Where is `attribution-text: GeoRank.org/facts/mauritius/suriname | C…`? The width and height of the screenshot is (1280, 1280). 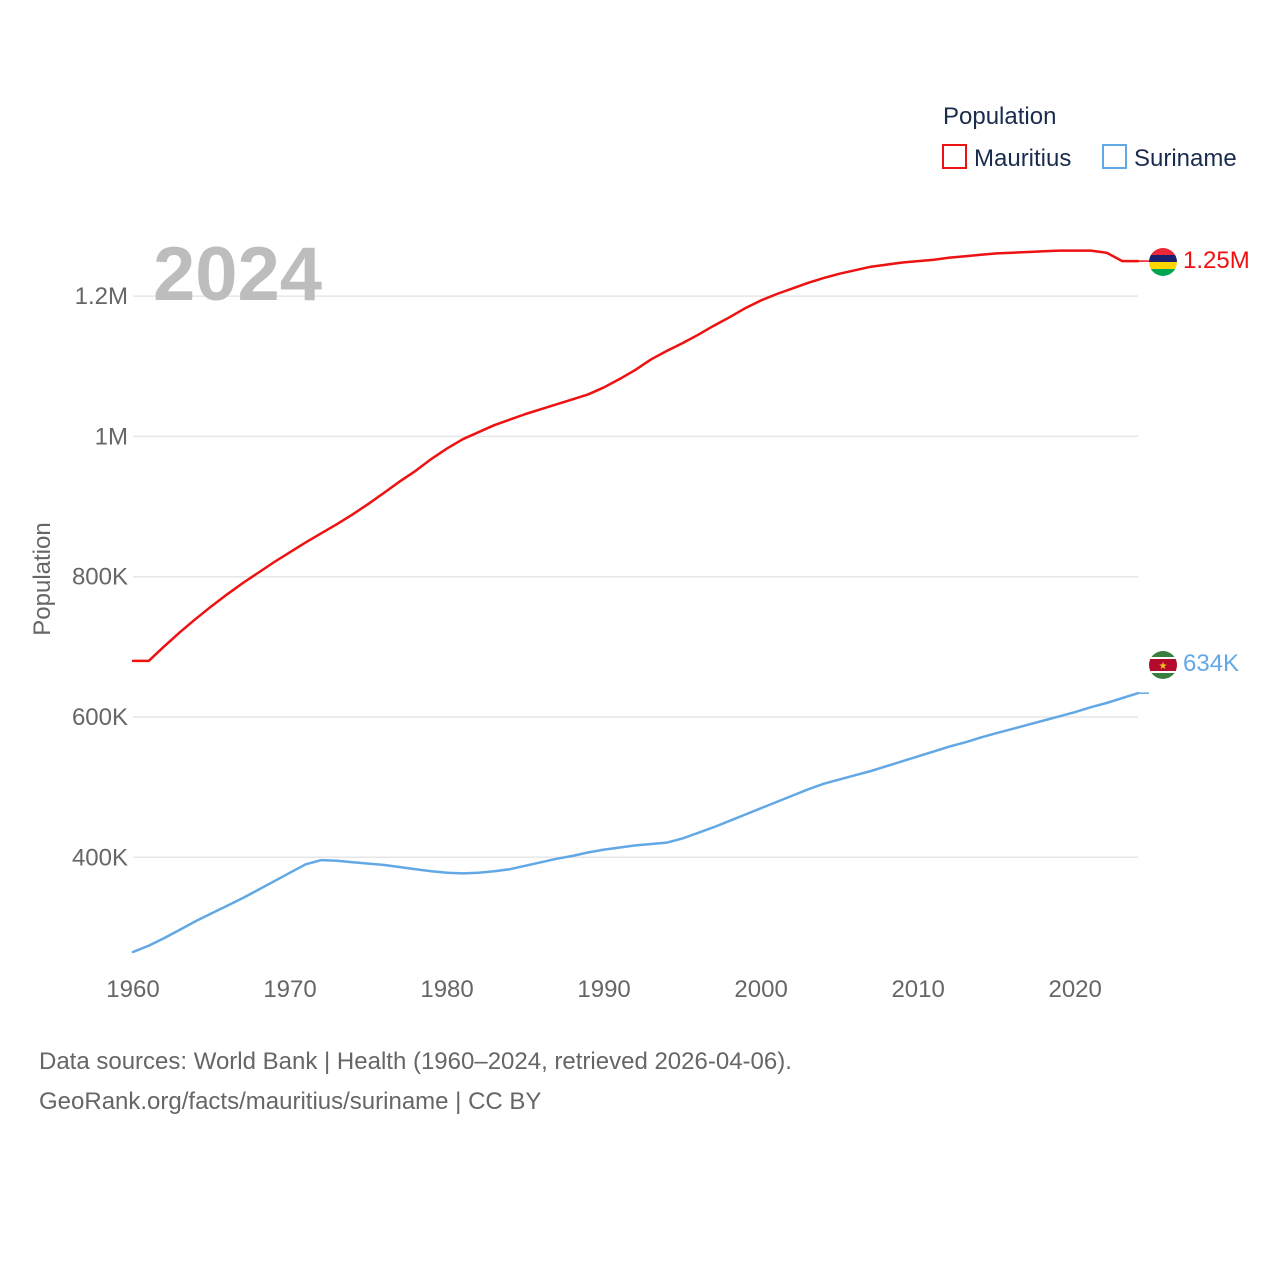
attribution-text: GeoRank.org/facts/mauritius/suriname | C… is located at coordinates (290, 1101).